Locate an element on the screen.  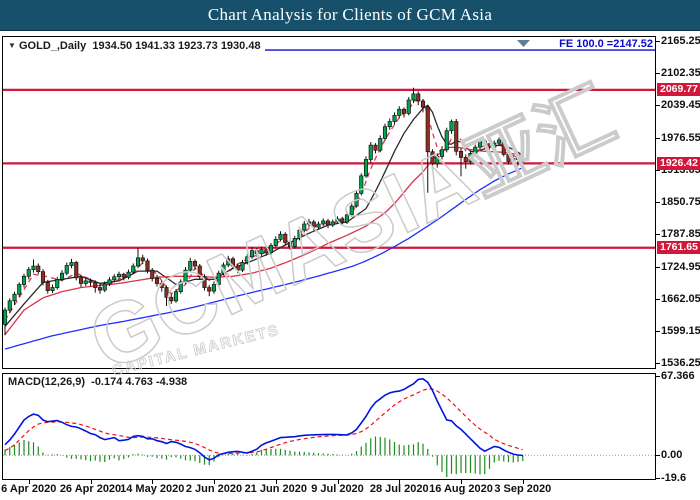
macd-indicator-readout: MACD(12,26,9) -0.174 4.763 -4.938 is located at coordinates (97, 382).